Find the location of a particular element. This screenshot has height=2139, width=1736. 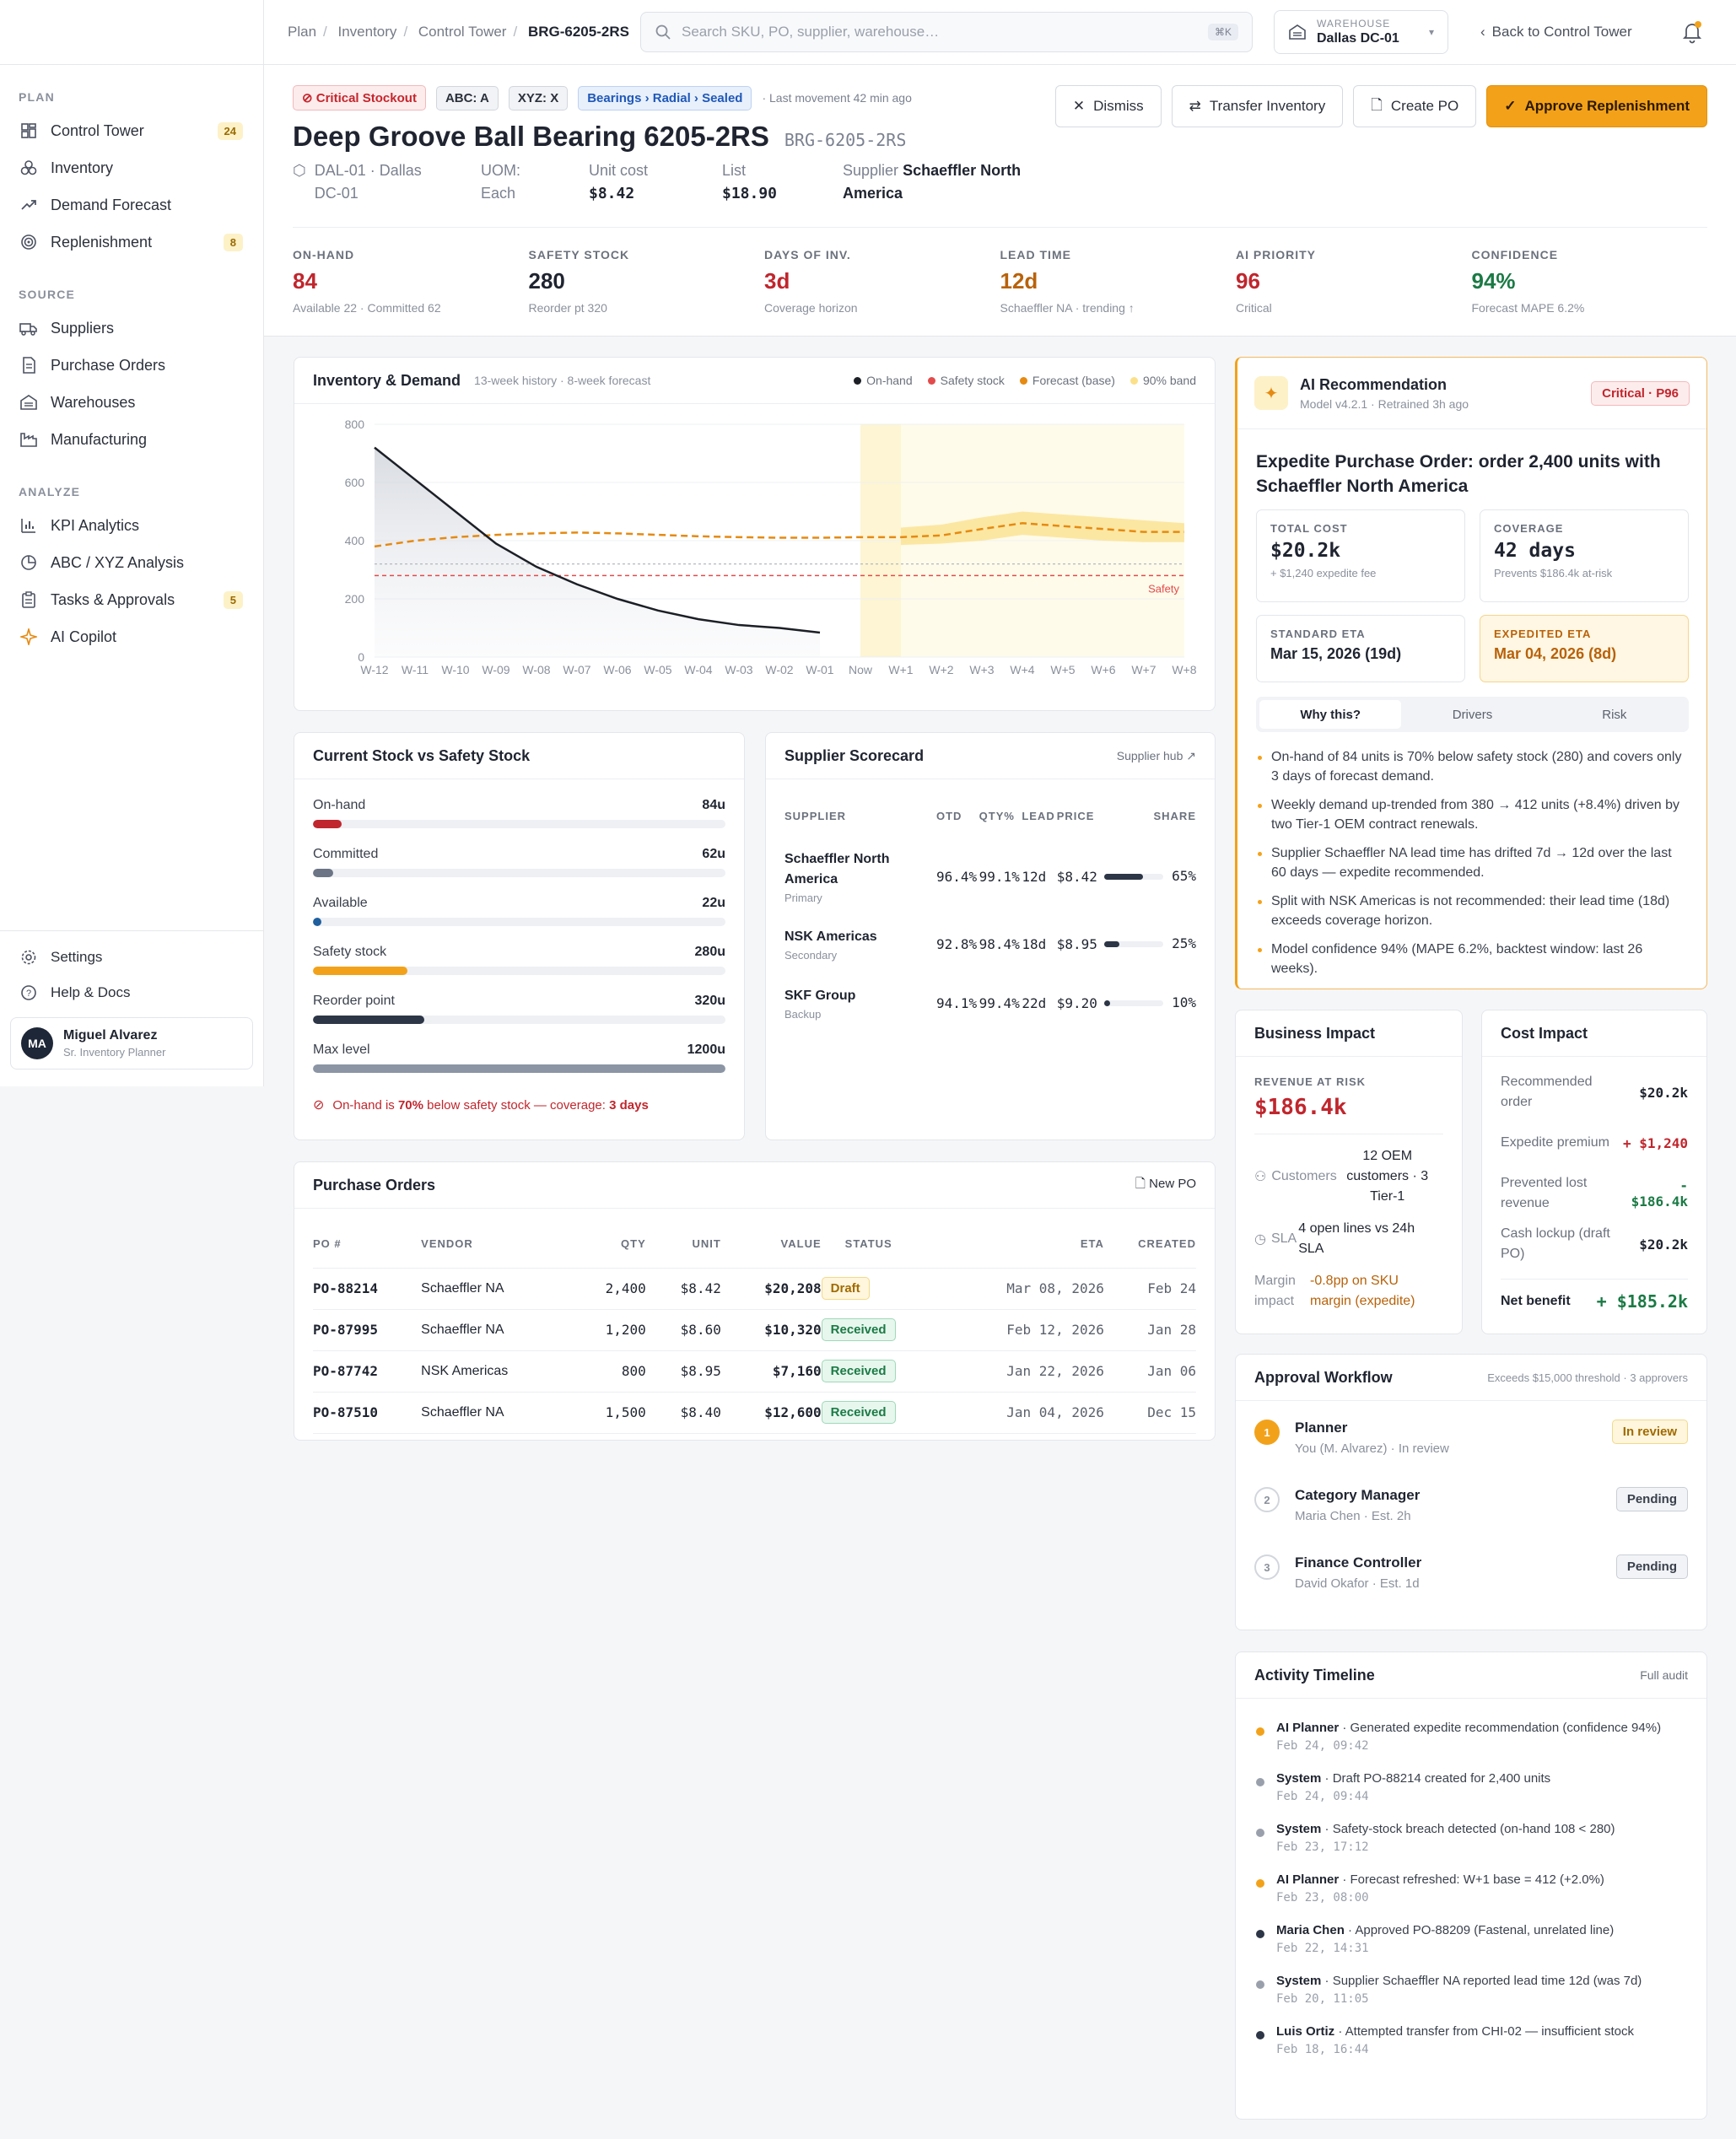

sidebar-item-help: ? Help & Docs is located at coordinates (132, 992).